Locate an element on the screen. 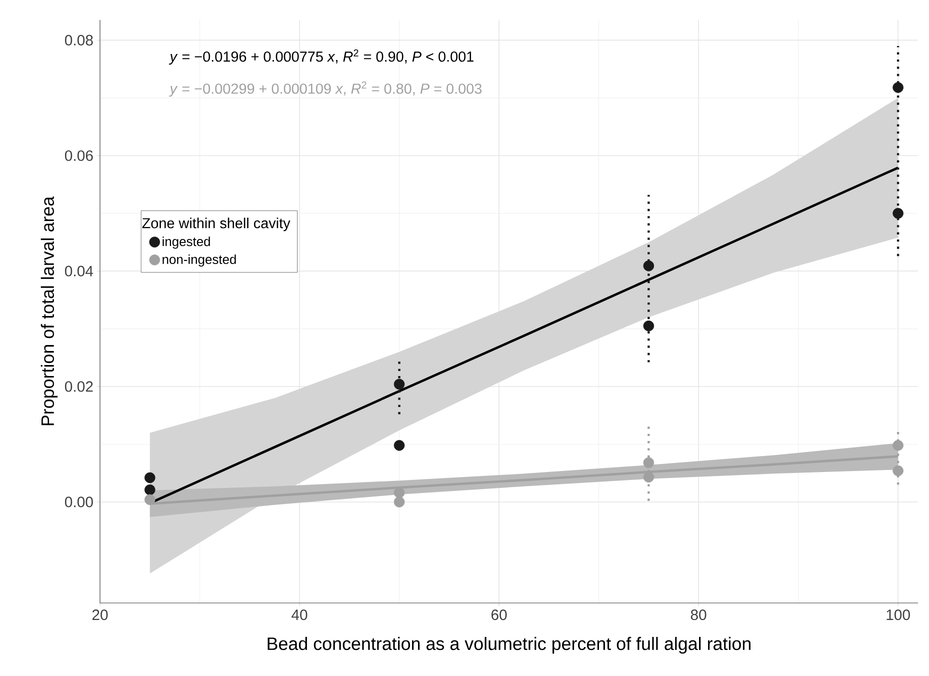 The image size is (929, 676). legend-label: ingested is located at coordinates (186, 242).